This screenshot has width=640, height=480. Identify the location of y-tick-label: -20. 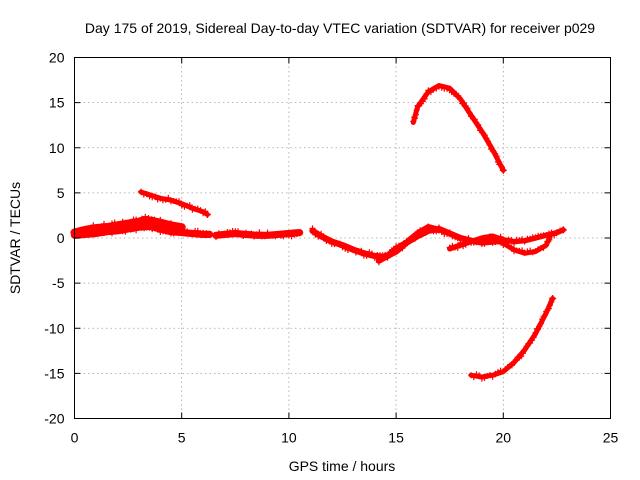
(54, 419).